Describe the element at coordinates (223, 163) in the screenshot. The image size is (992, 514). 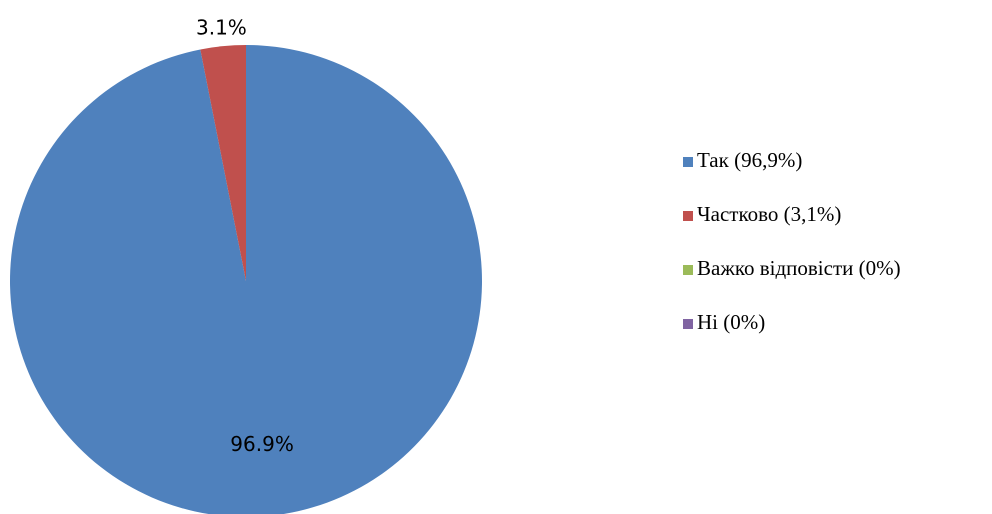
I see `pie-slice` at that location.